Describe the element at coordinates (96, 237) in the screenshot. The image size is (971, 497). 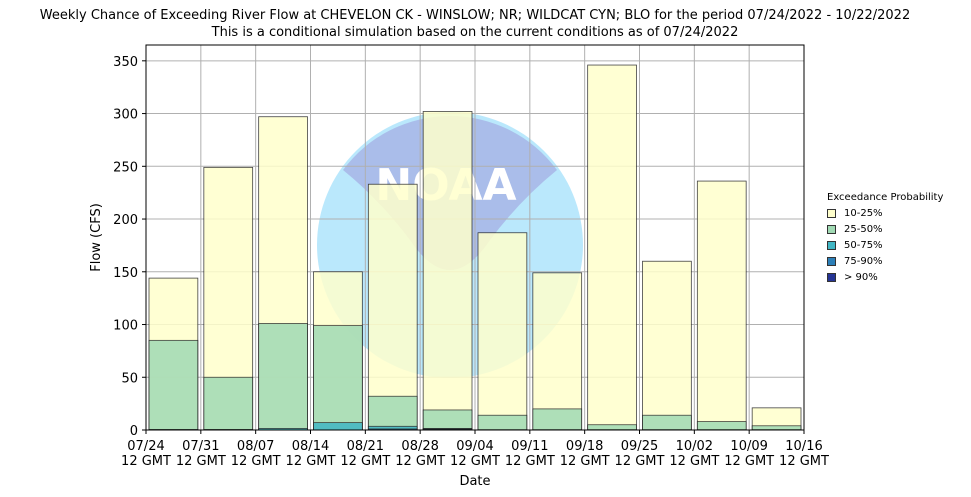
I see `y-axis-label: Flow (CFS)` at that location.